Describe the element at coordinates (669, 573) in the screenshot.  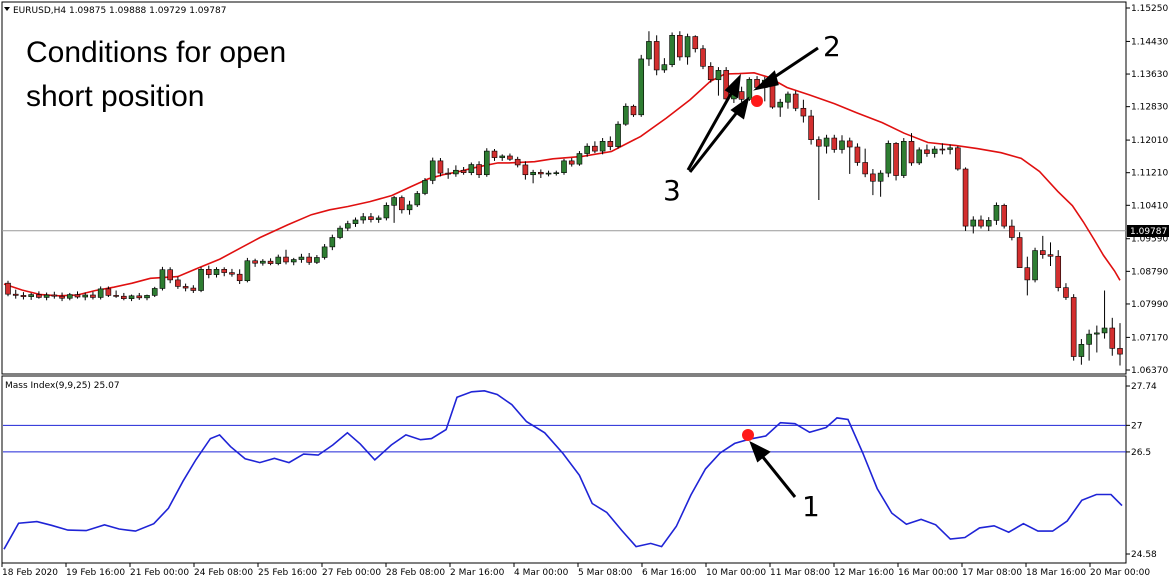
I see `time-tick-label: 6 Mar 16:00` at that location.